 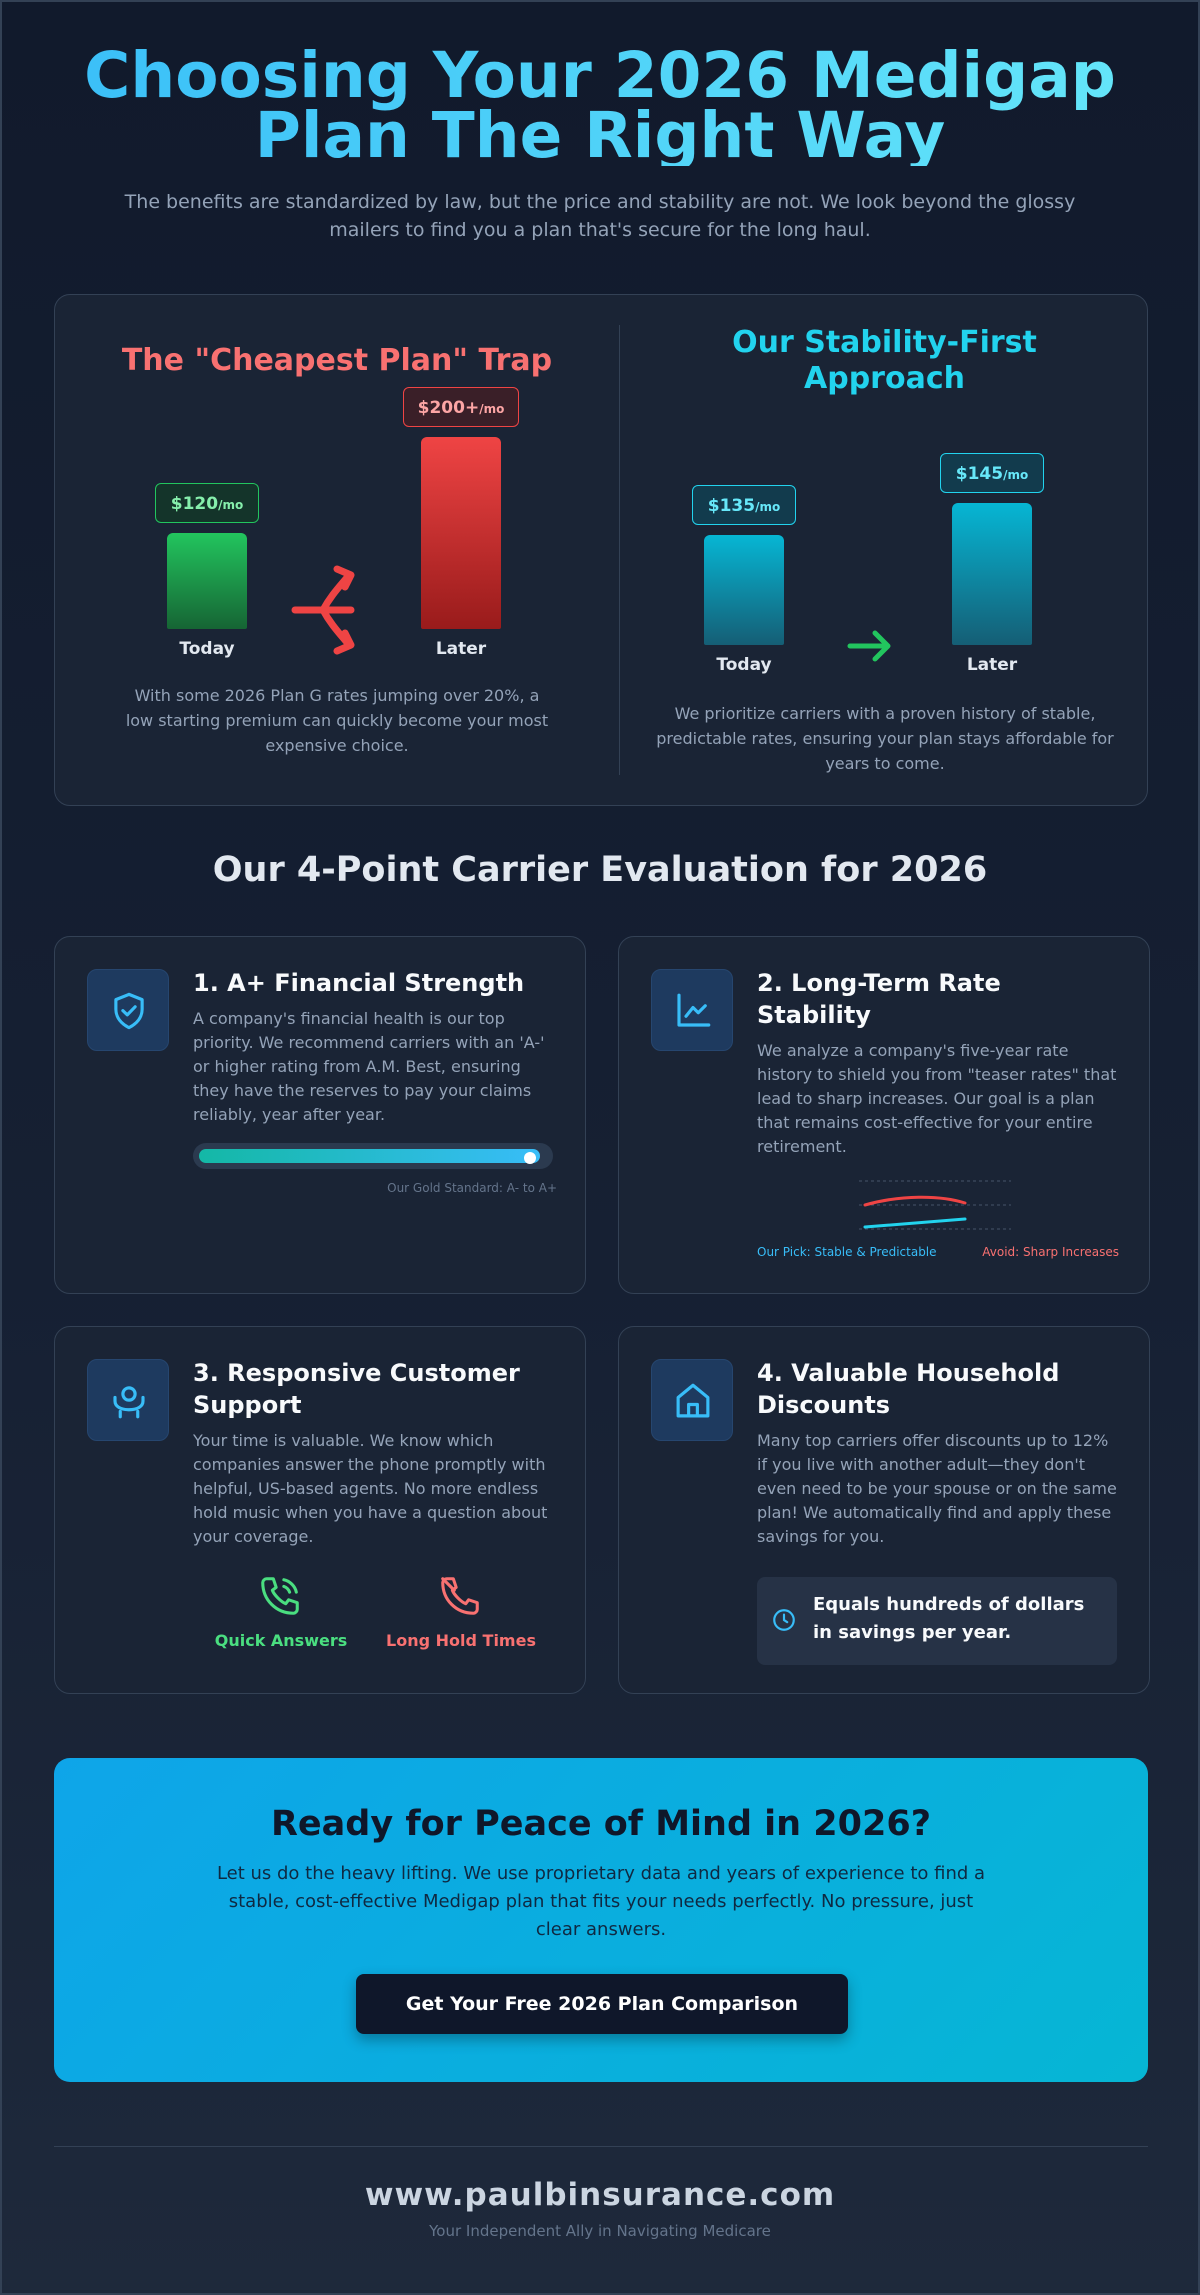 I want to click on trap-later-label: Later, so click(x=461, y=649).